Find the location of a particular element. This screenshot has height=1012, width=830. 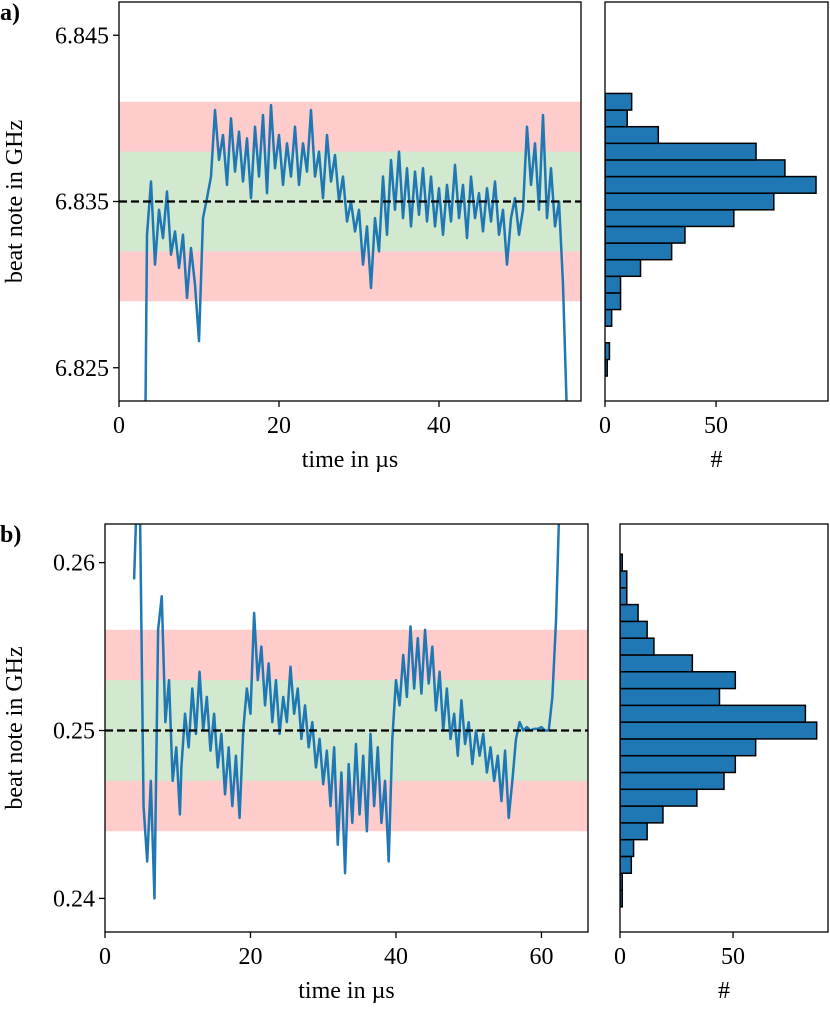

y-tick-label: 0.26 is located at coordinates (74, 564).